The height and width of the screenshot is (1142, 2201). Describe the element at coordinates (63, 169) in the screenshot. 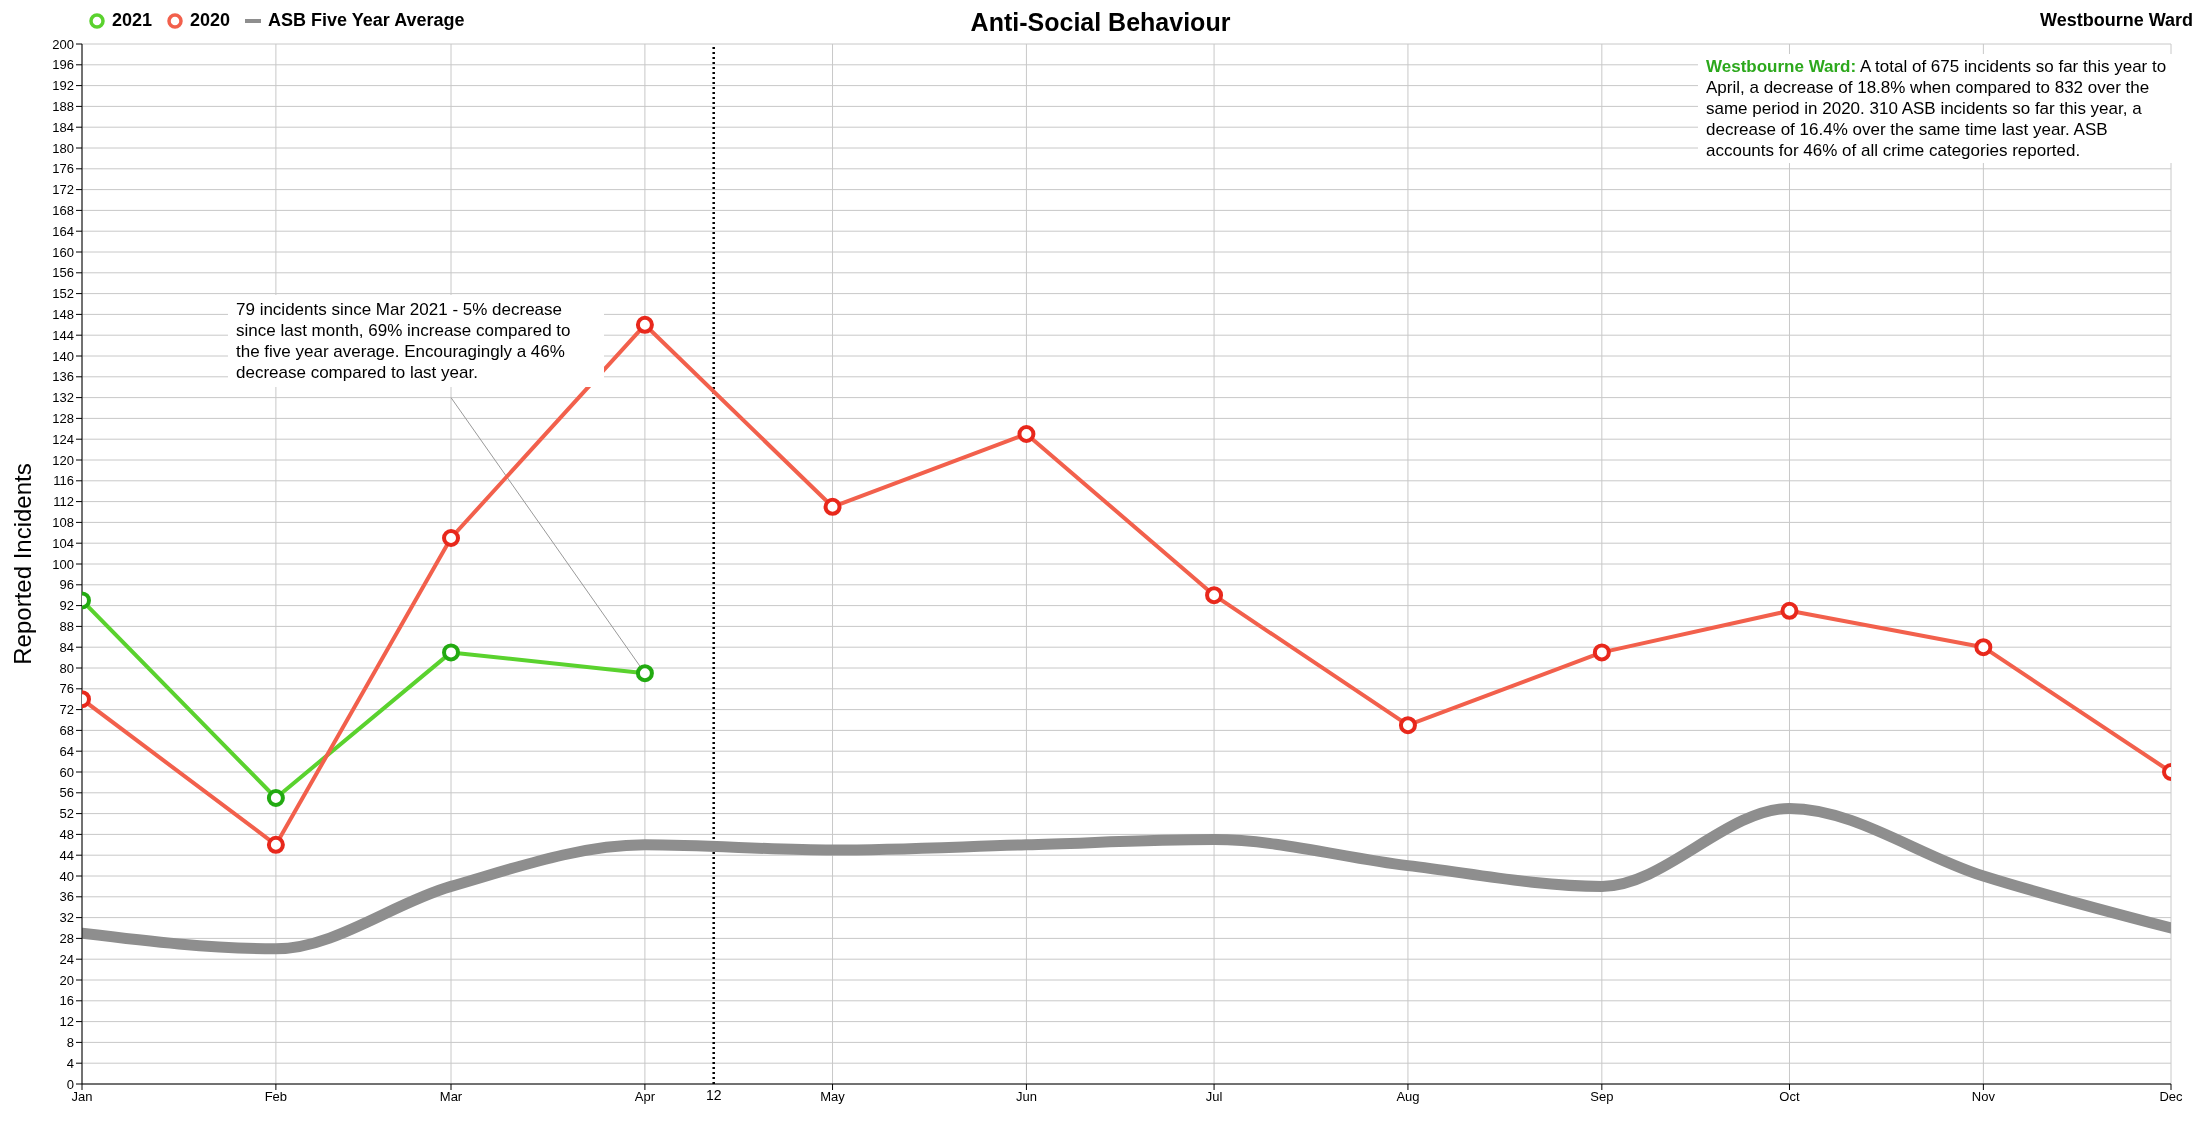

I see `y-tick-label: 176` at that location.